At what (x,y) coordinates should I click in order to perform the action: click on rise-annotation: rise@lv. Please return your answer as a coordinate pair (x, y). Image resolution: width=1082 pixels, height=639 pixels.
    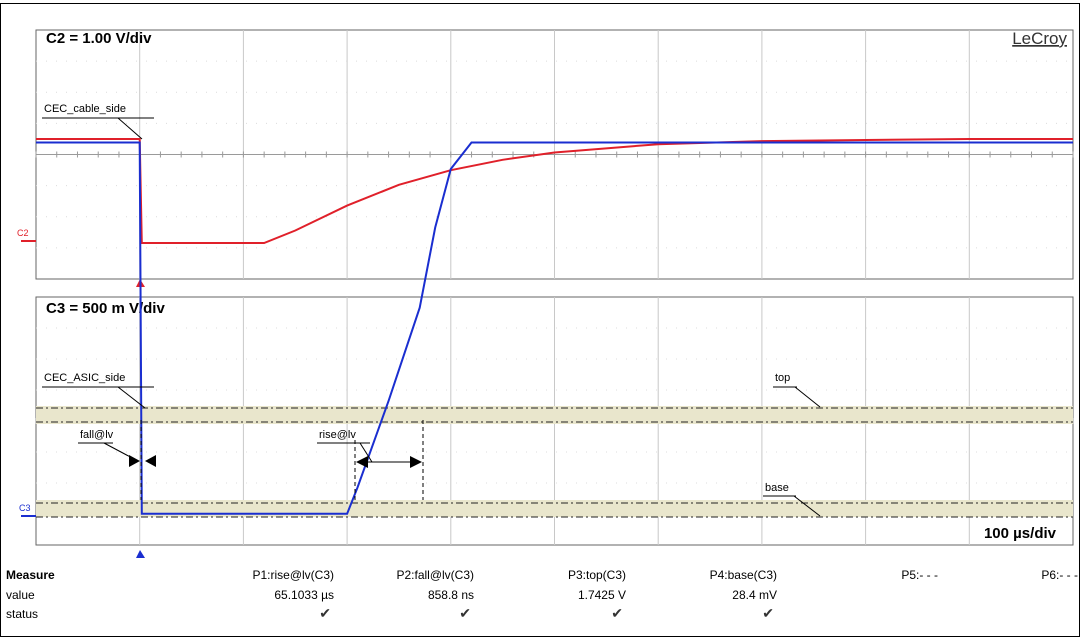
    Looking at the image, I should click on (370, 460).